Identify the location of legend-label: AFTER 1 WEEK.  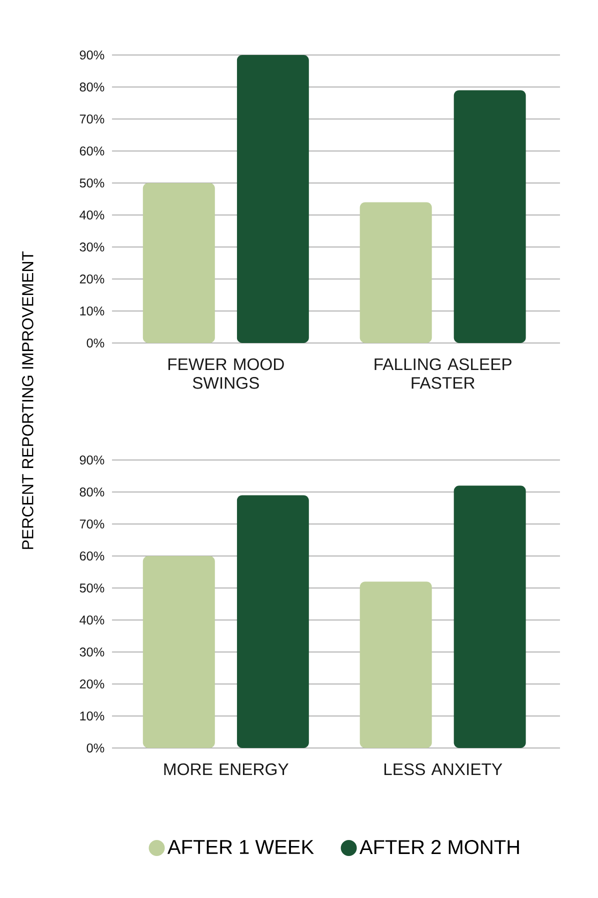
(240, 847).